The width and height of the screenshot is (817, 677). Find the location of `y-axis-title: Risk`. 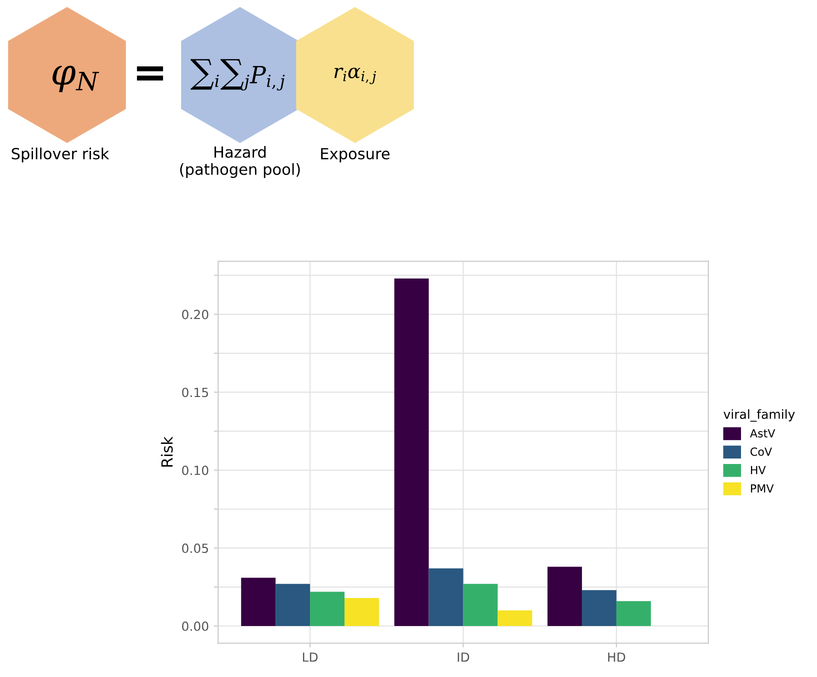

y-axis-title: Risk is located at coordinates (166, 451).